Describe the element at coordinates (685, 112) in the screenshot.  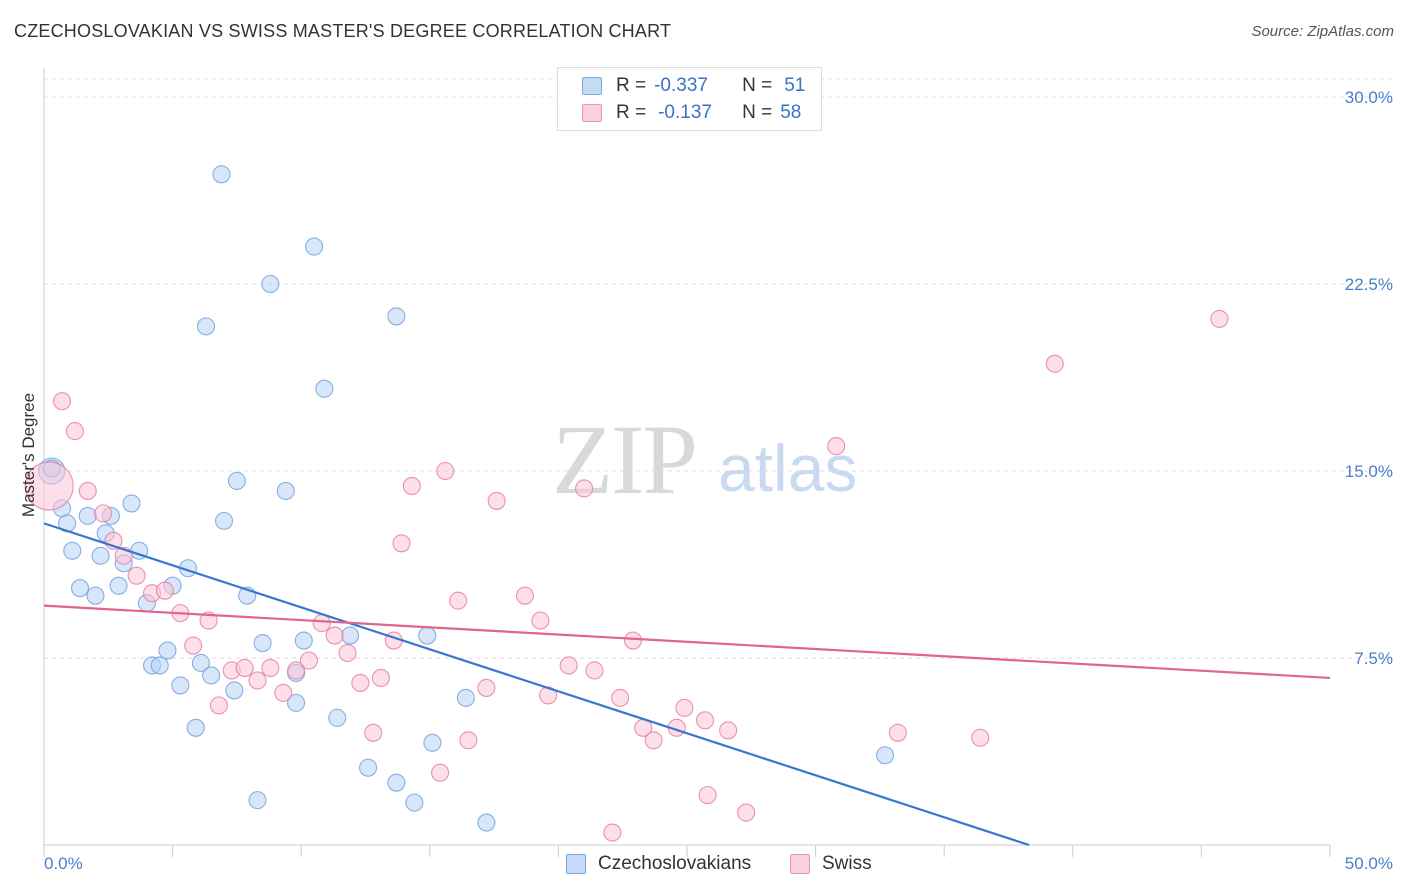
I see `r-value: -0.137` at that location.